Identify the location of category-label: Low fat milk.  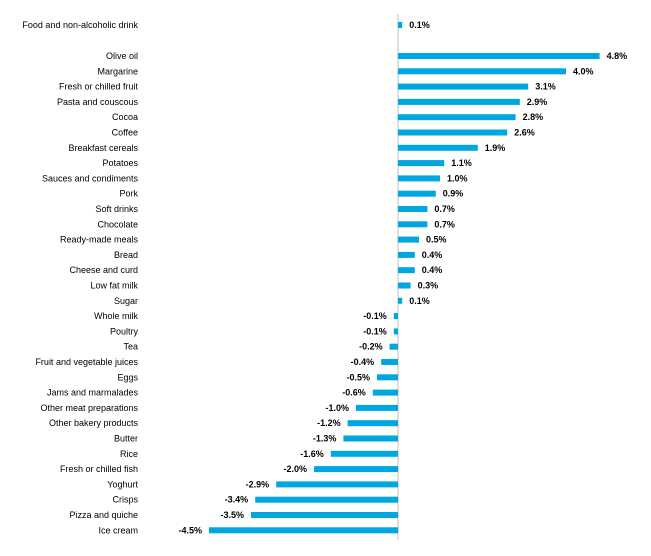
(114, 286).